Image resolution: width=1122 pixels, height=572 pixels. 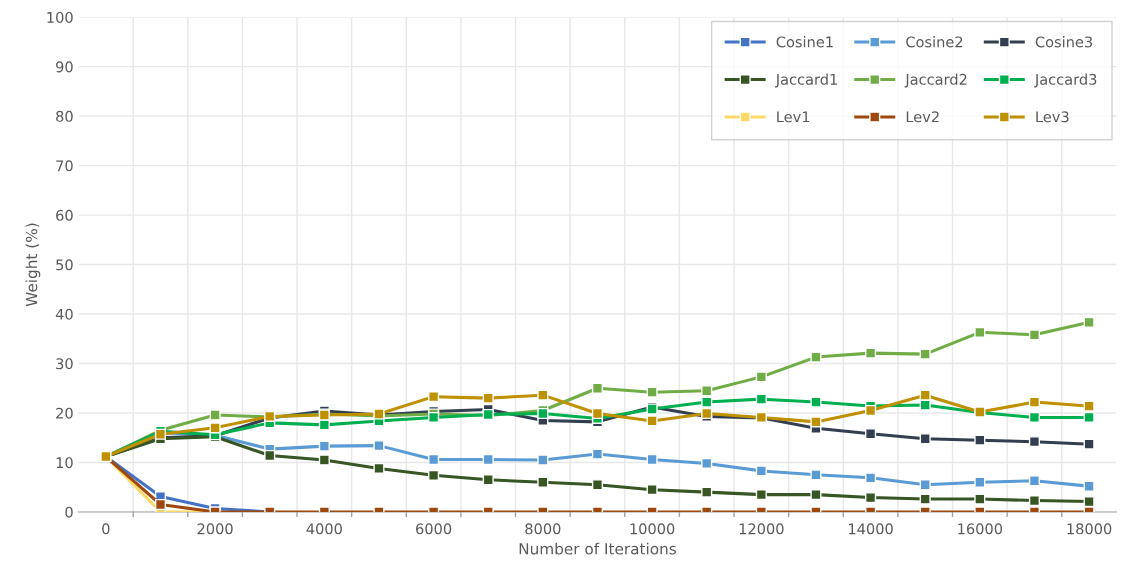 I want to click on y-tick-label: 40, so click(x=64, y=314).